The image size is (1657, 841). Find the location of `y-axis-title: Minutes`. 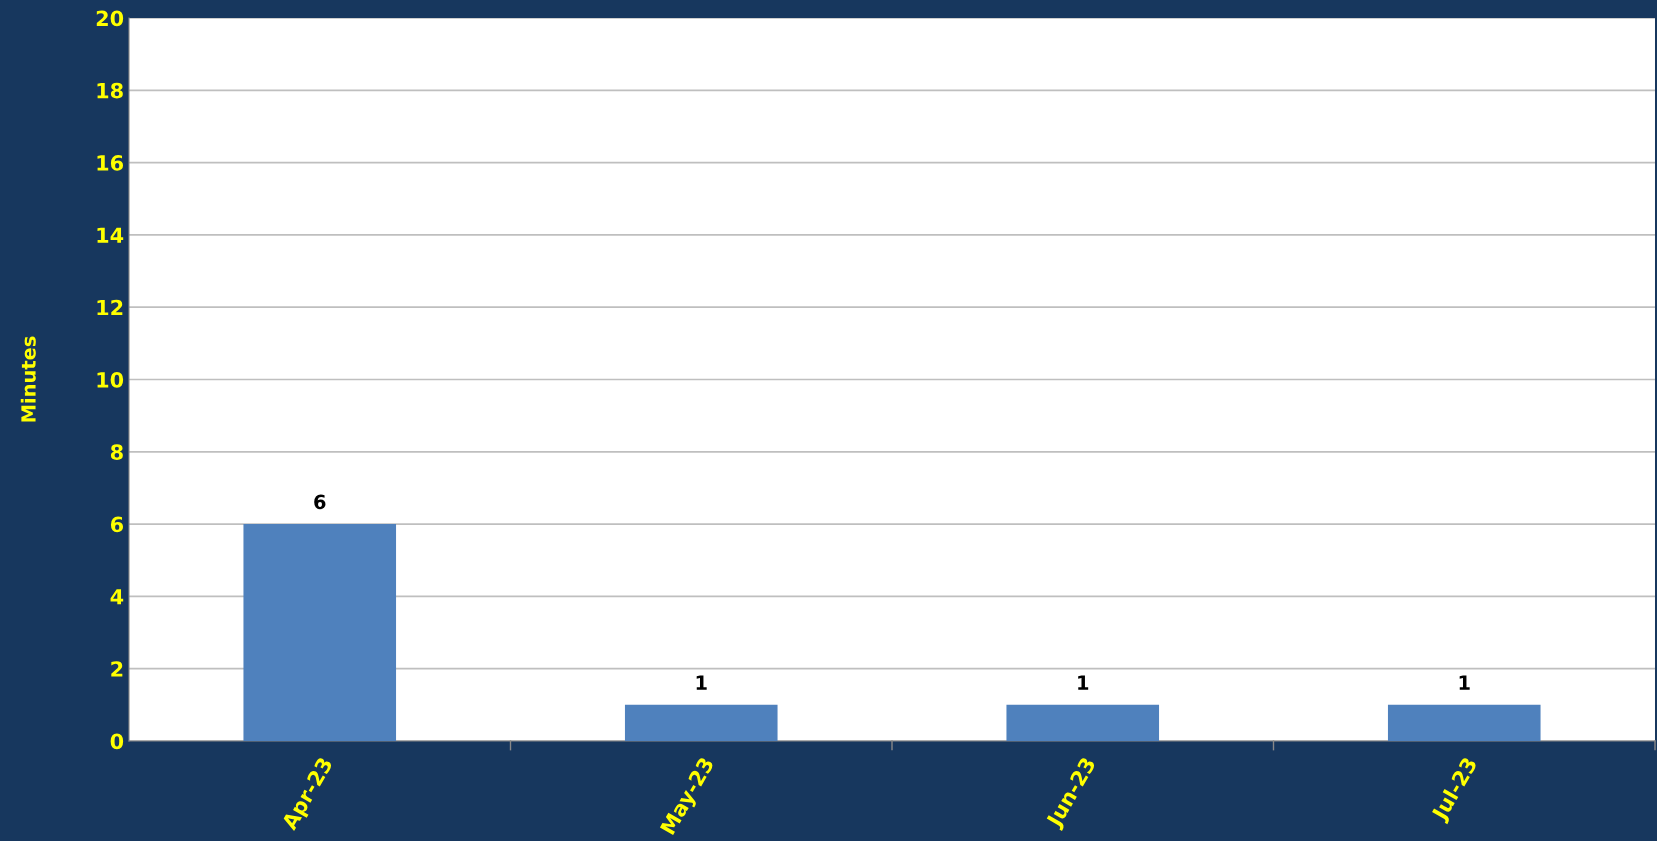

y-axis-title: Minutes is located at coordinates (28, 379).